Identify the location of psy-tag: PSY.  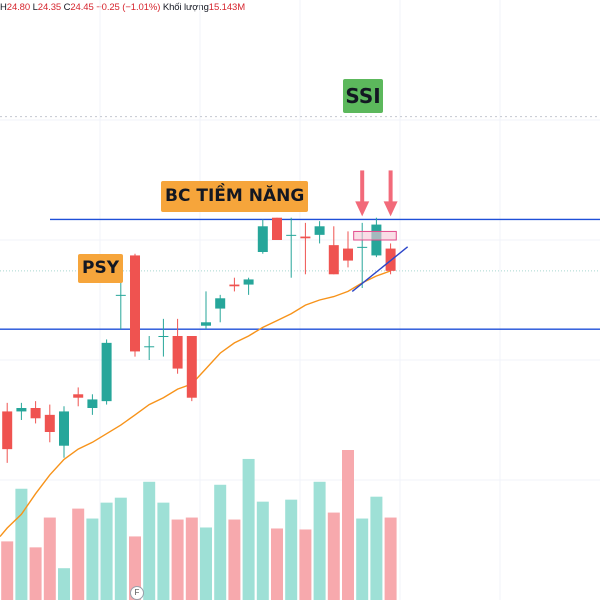
(101, 268).